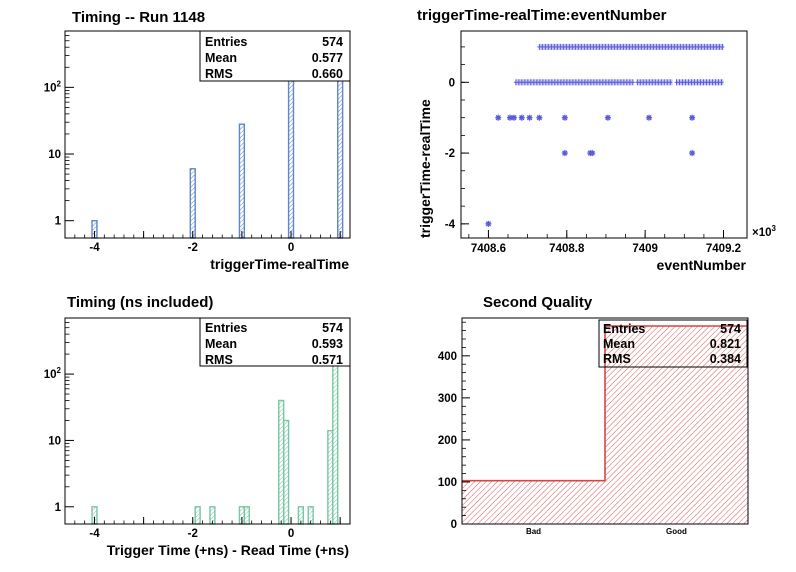 The height and width of the screenshot is (572, 796). Describe the element at coordinates (676, 531) in the screenshot. I see `x-tick-label: Good` at that location.